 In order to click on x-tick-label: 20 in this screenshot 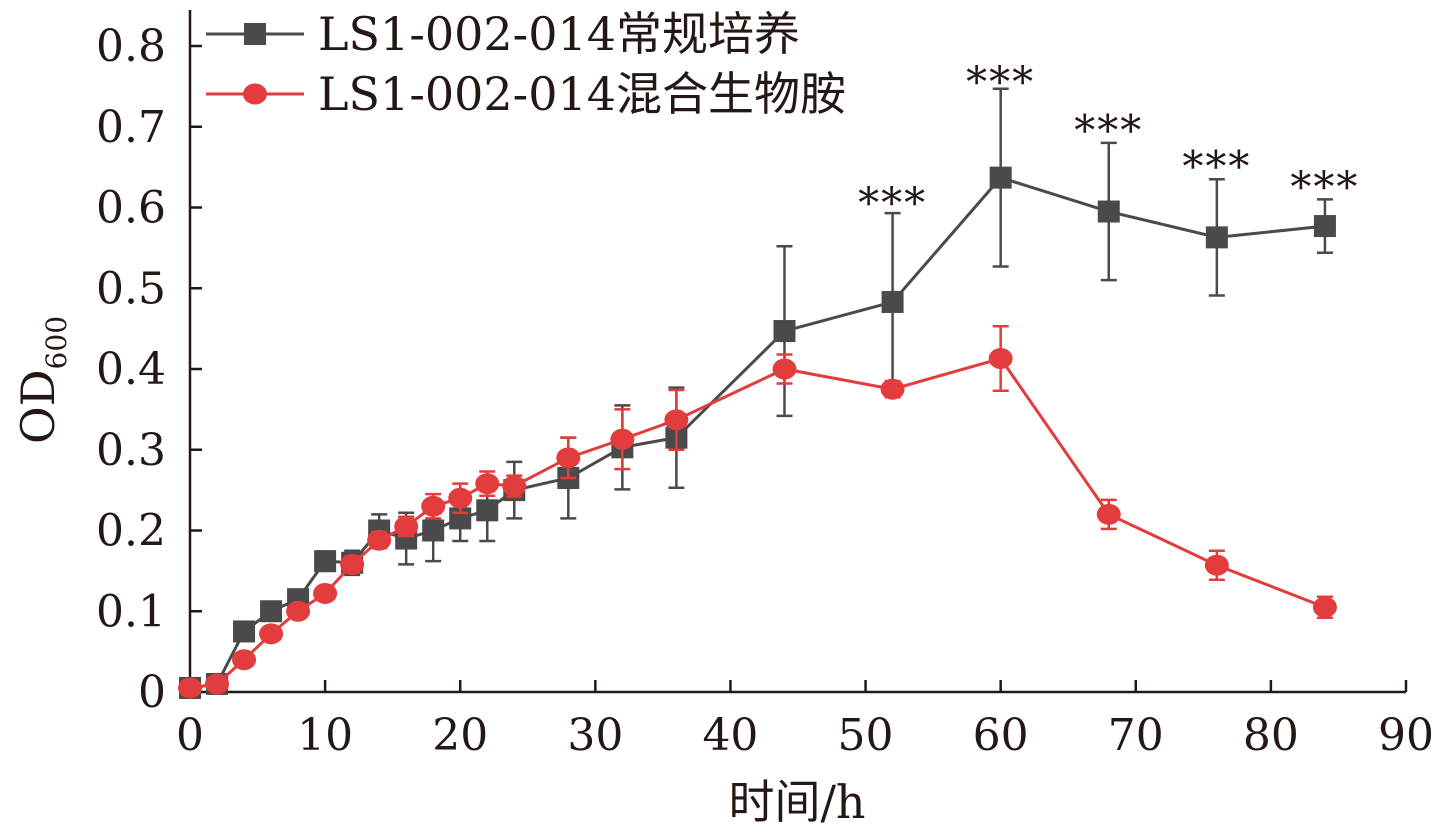, I will do `click(460, 735)`.